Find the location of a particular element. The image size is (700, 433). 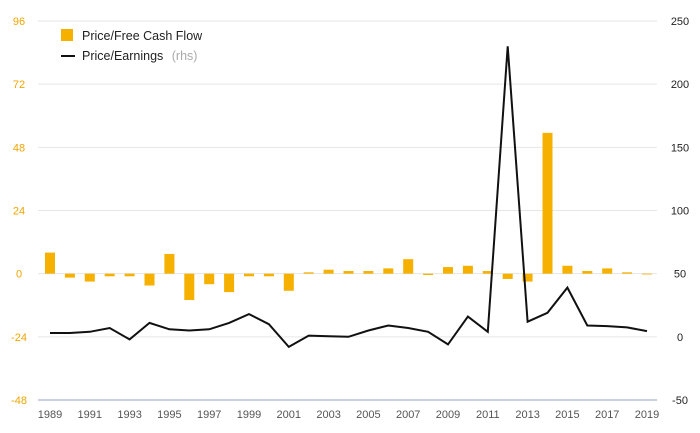

legend-label-price-earnings-name: Price/Earnings is located at coordinates (122, 56).